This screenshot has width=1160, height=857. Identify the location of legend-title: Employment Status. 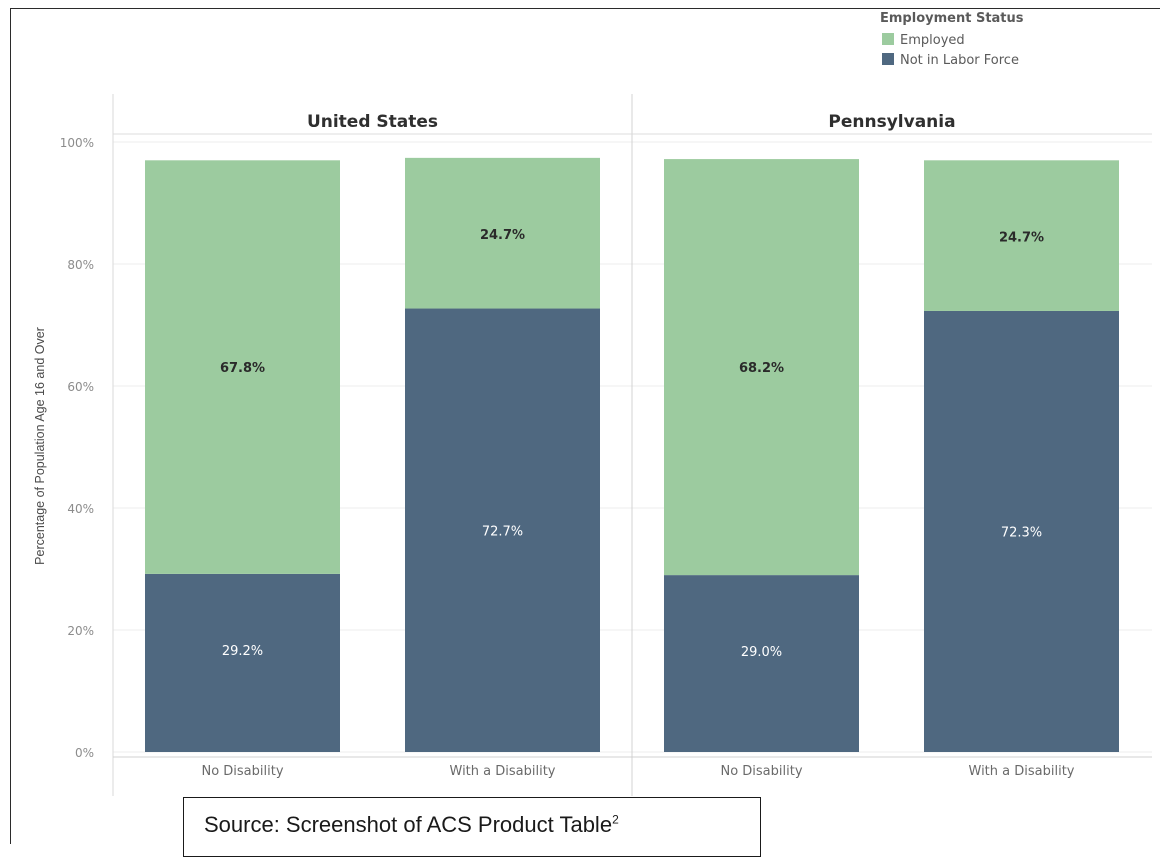
(952, 18).